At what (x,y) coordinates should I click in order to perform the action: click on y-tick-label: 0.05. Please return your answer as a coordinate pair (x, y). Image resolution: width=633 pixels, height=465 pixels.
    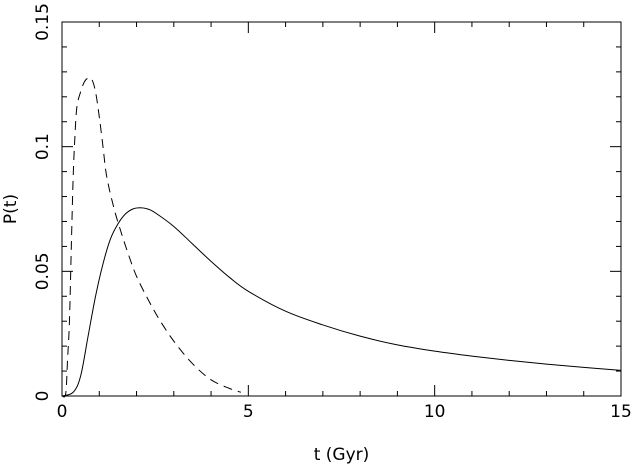
    Looking at the image, I should click on (43, 271).